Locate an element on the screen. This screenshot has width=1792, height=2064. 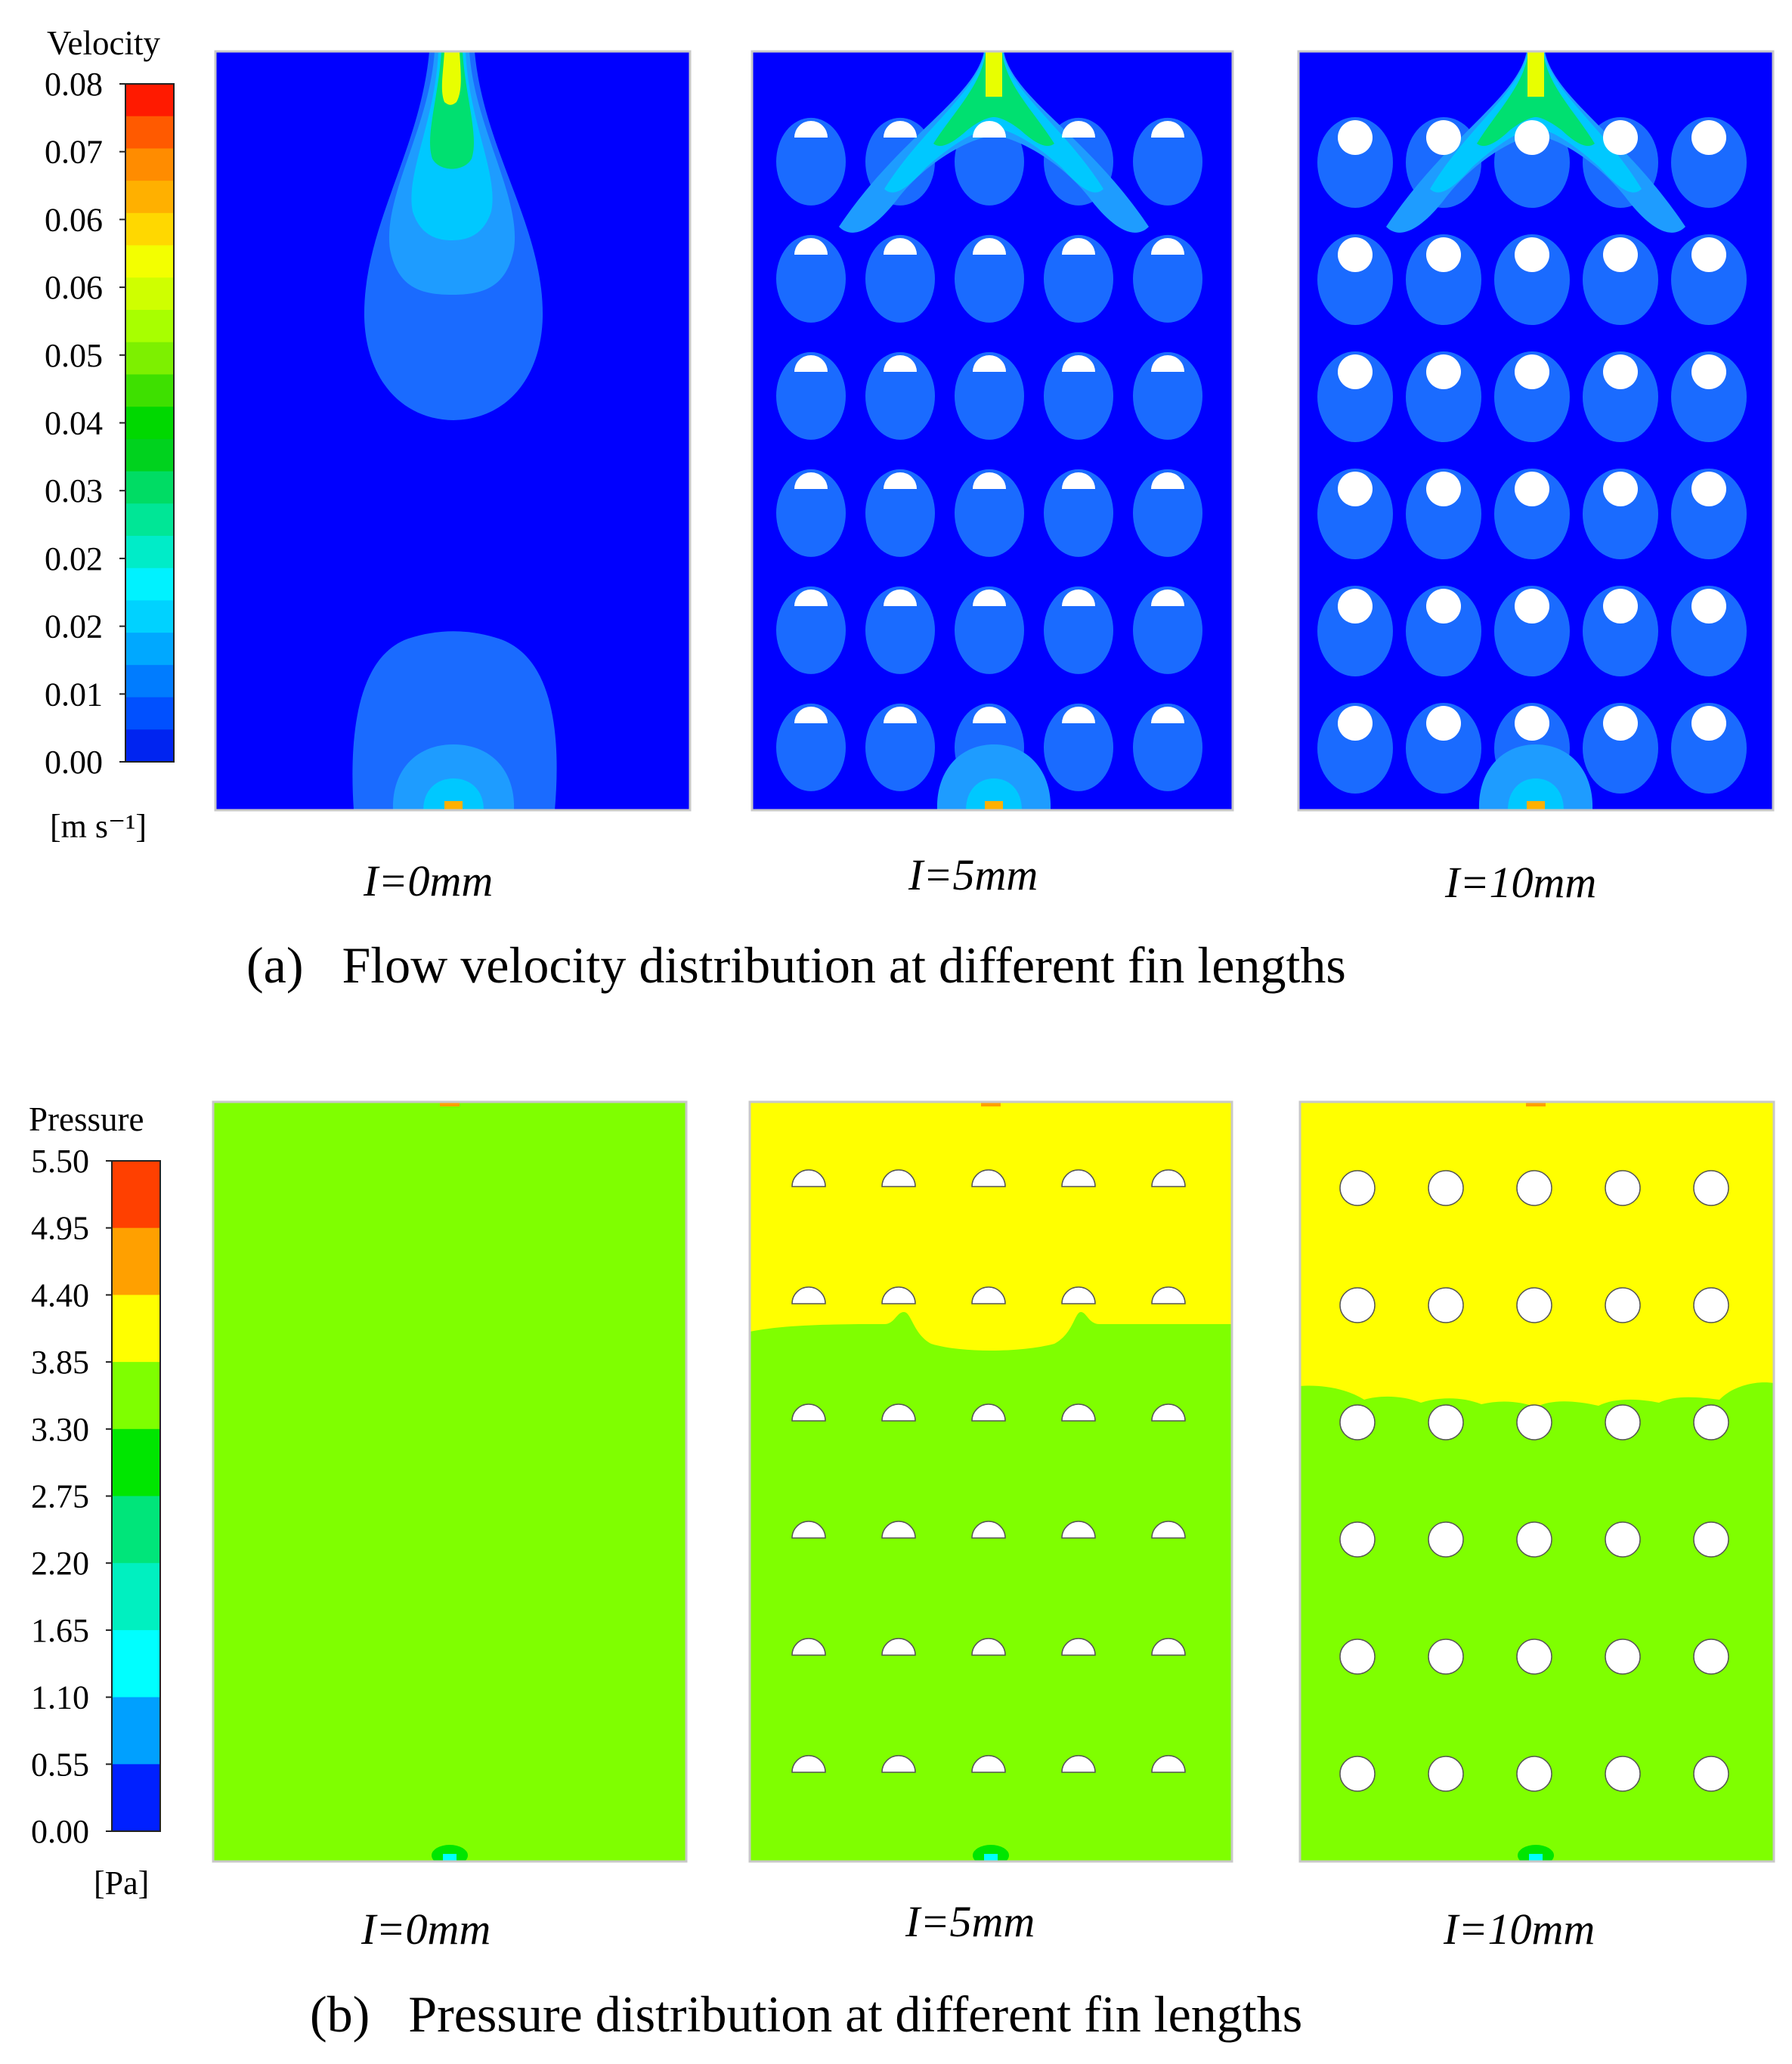
velocity-outlet-dome-inner is located at coordinates (453, 777).